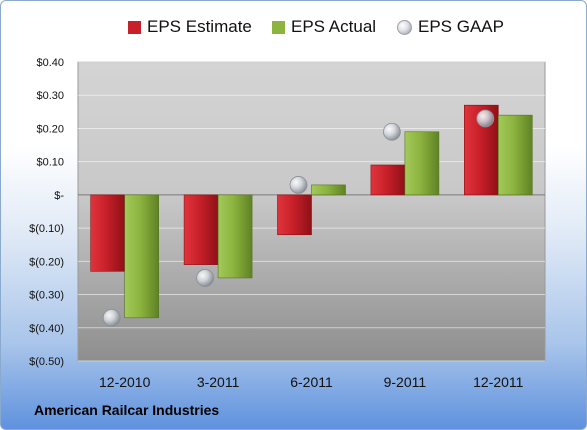 This screenshot has height=430, width=587. I want to click on y-tick-label: $(0.10), so click(46, 229).